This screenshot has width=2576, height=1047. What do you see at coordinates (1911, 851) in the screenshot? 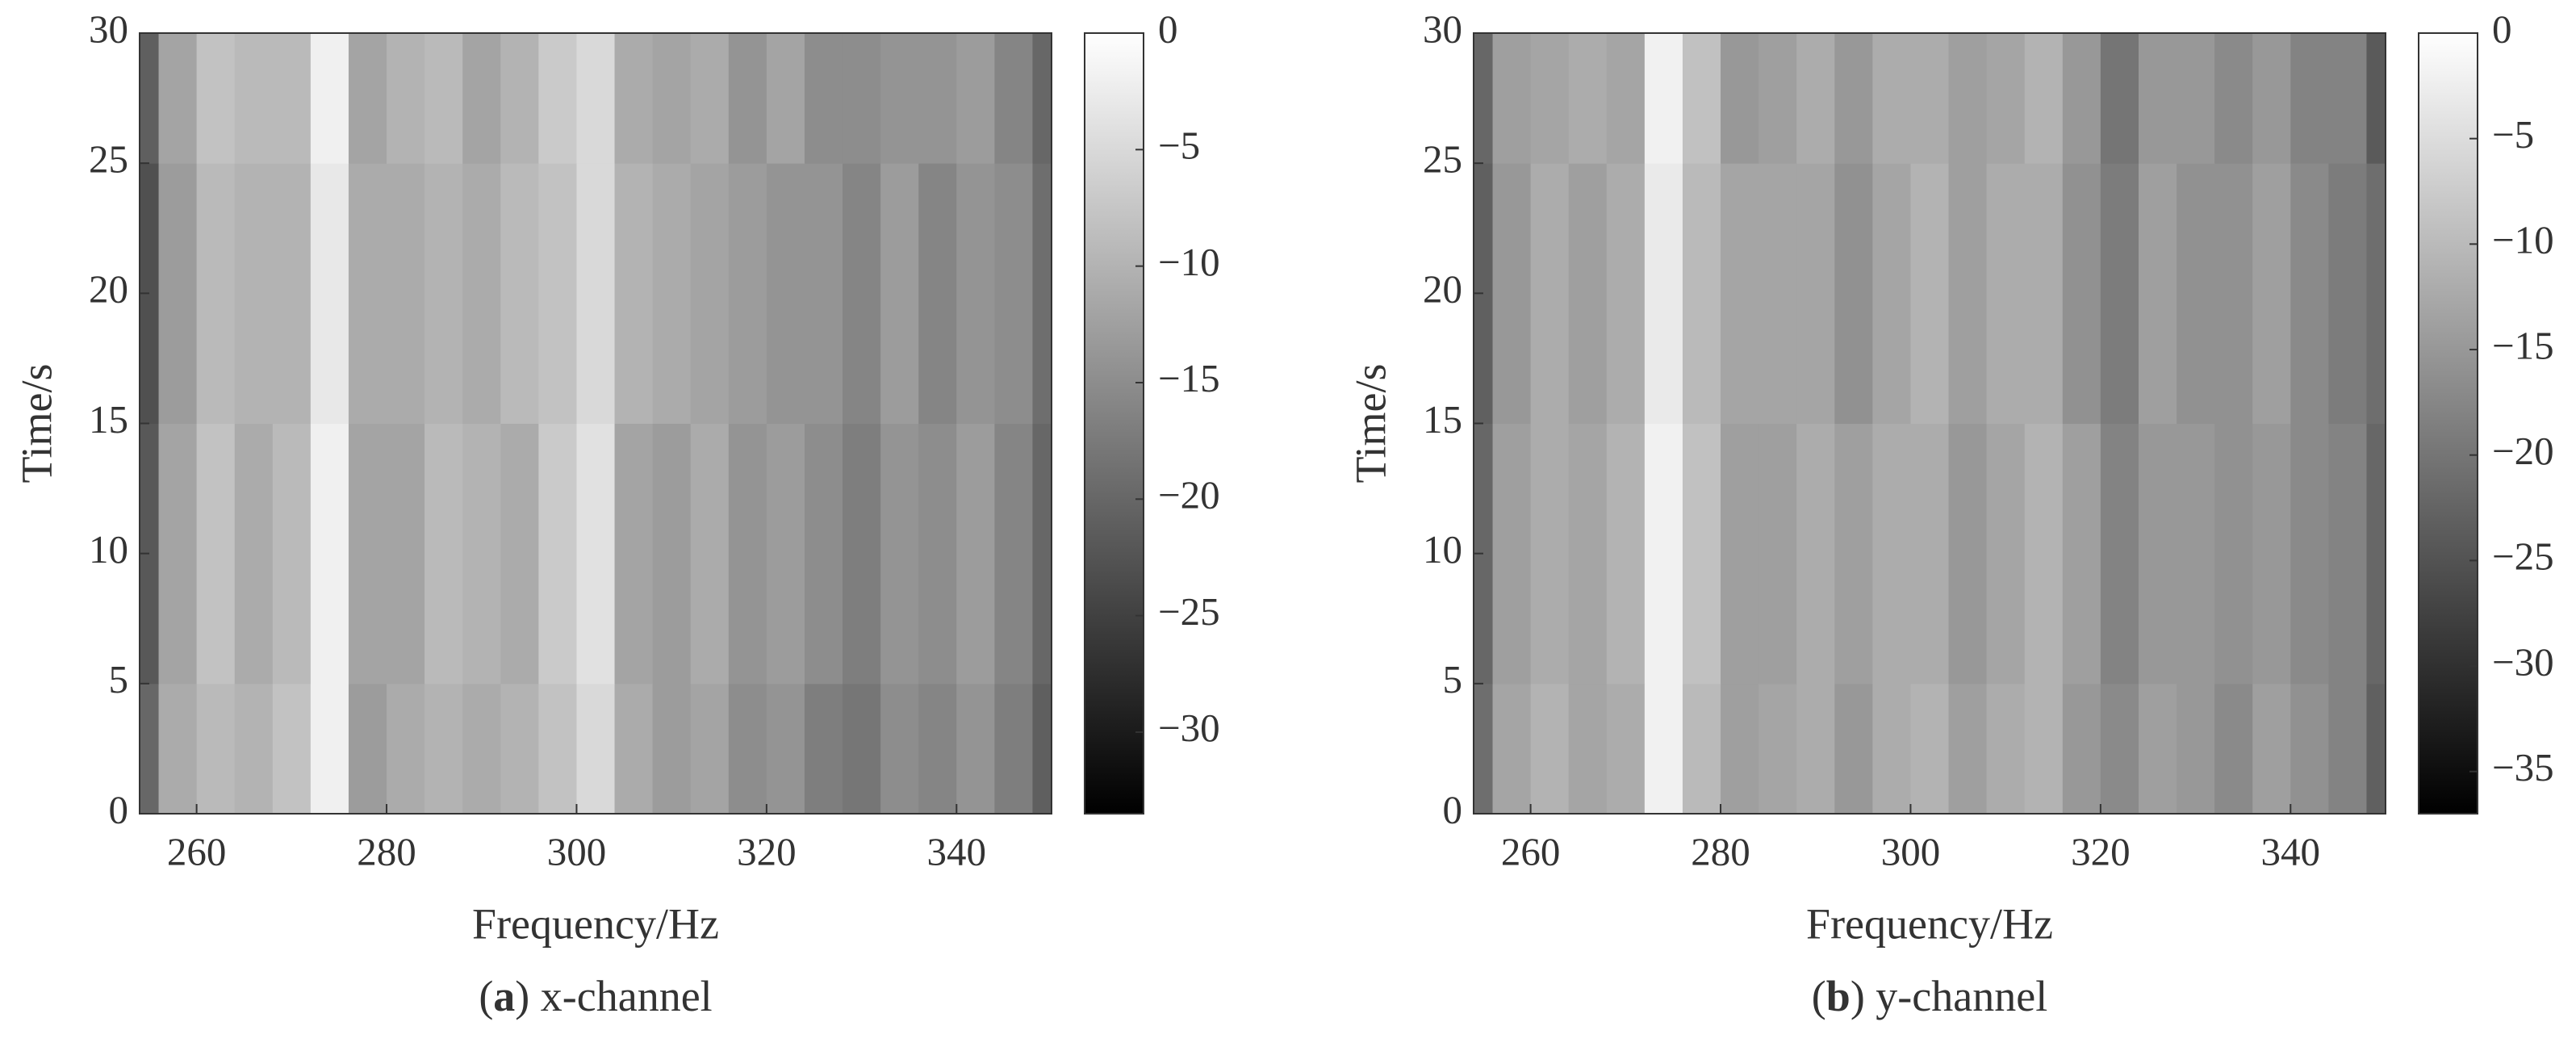
I see `x-tick-label: 300` at bounding box center [1911, 851].